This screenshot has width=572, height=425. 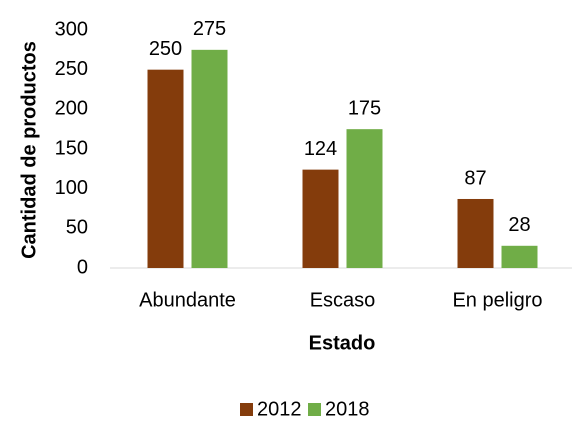 I want to click on data-label: 275, so click(x=209, y=29).